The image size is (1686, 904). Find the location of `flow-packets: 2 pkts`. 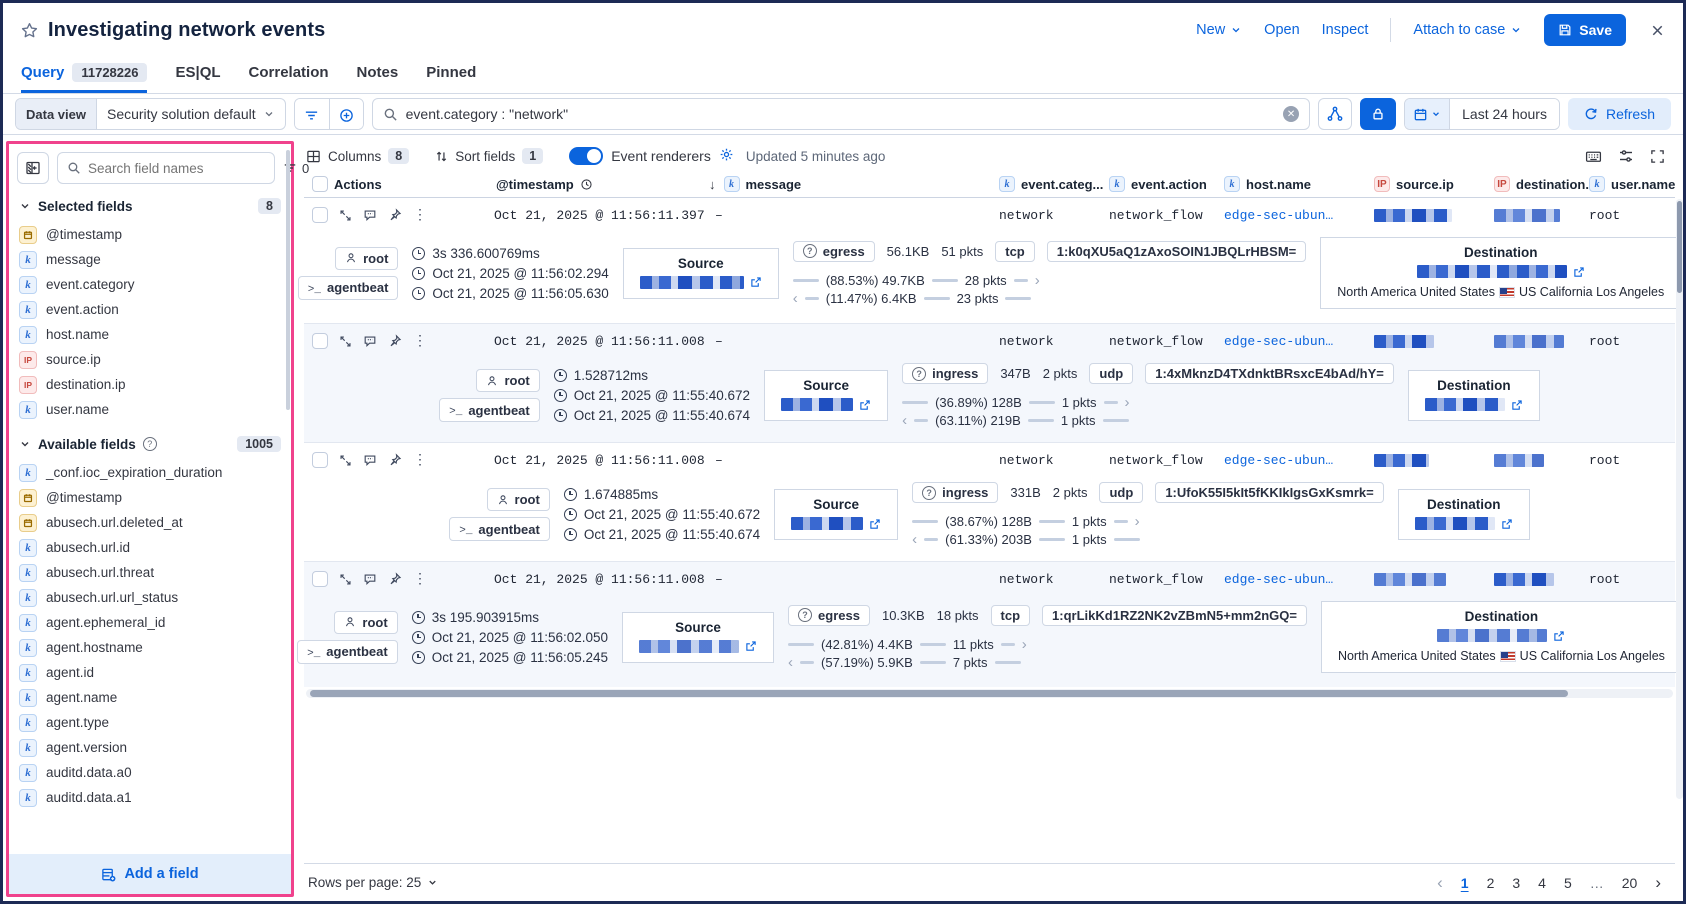

flow-packets: 2 pkts is located at coordinates (1070, 492).